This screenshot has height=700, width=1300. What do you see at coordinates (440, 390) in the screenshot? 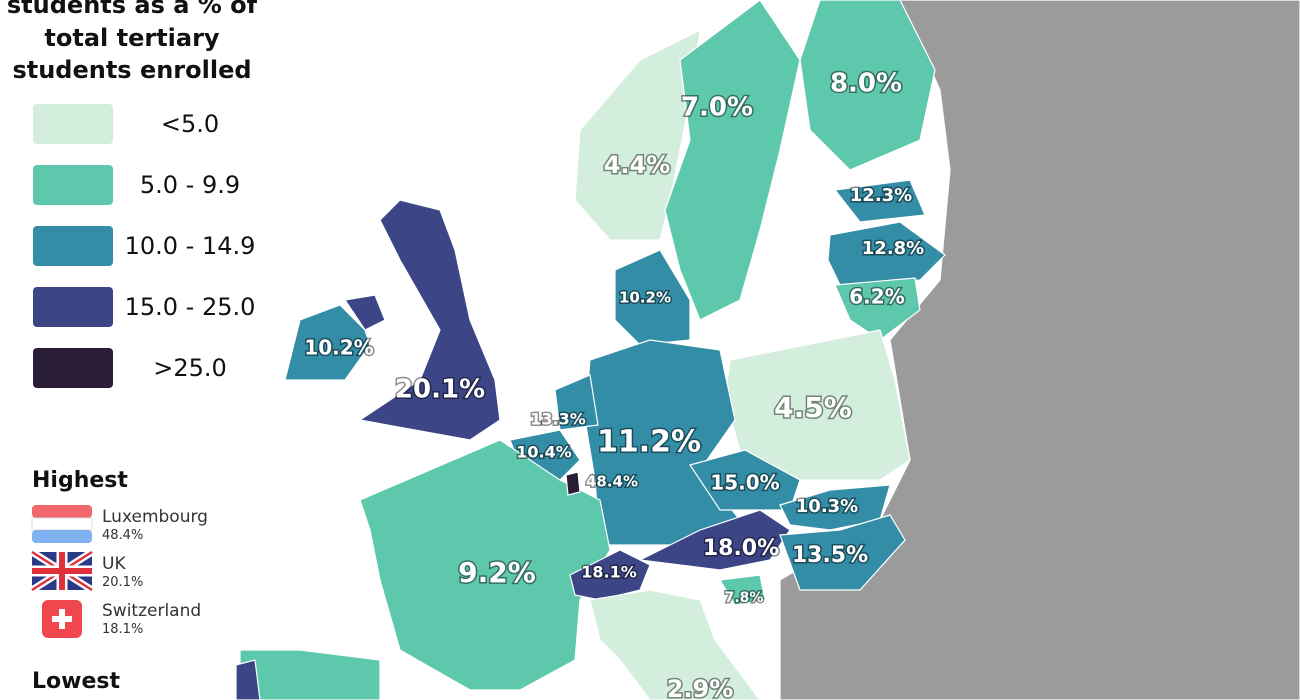
I see `map-label: 20.1%` at bounding box center [440, 390].